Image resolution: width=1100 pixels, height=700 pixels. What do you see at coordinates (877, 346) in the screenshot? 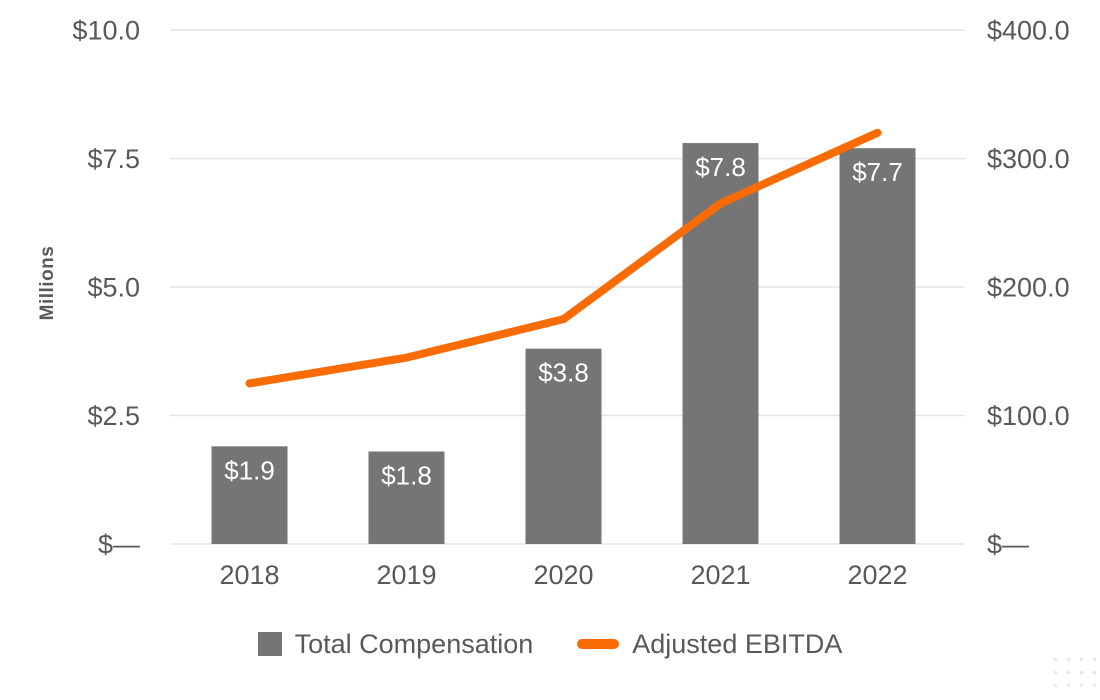
I see `bar-2022` at bounding box center [877, 346].